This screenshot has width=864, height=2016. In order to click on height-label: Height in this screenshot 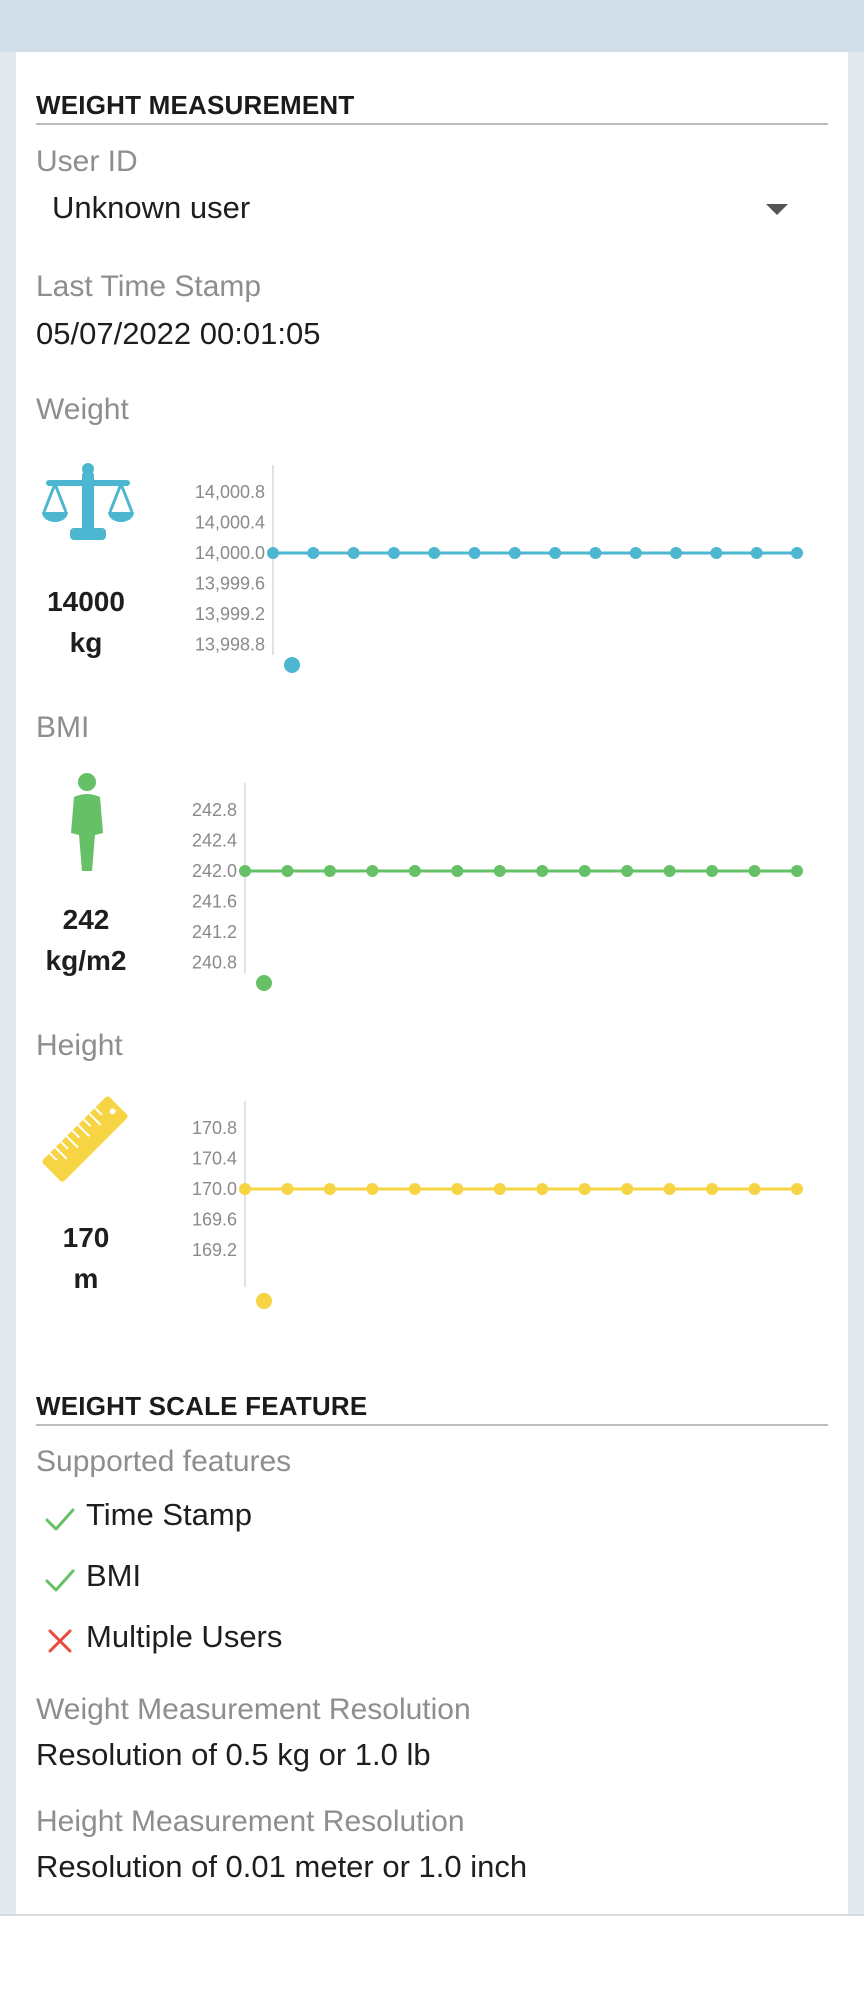, I will do `click(79, 1045)`.